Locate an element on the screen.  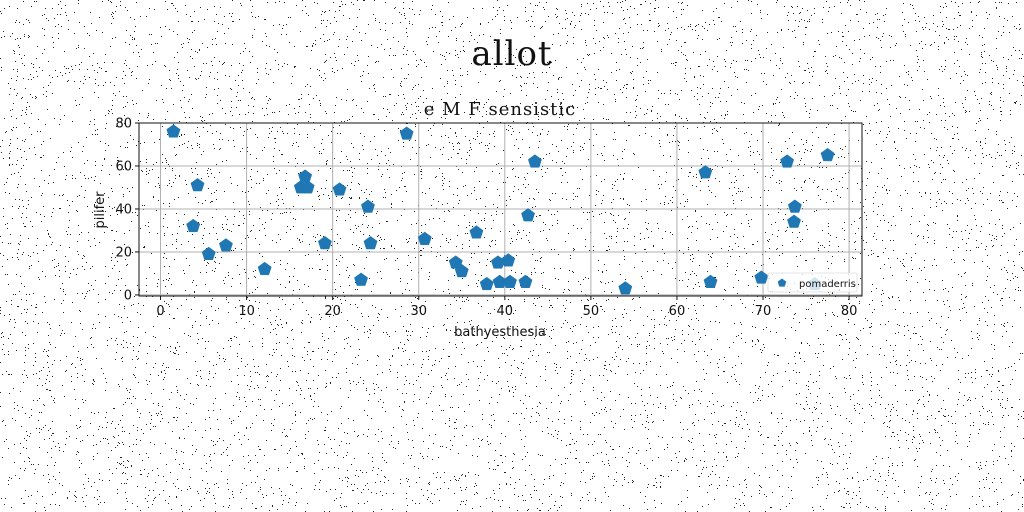
x-tick-label: 20 is located at coordinates (332, 311).